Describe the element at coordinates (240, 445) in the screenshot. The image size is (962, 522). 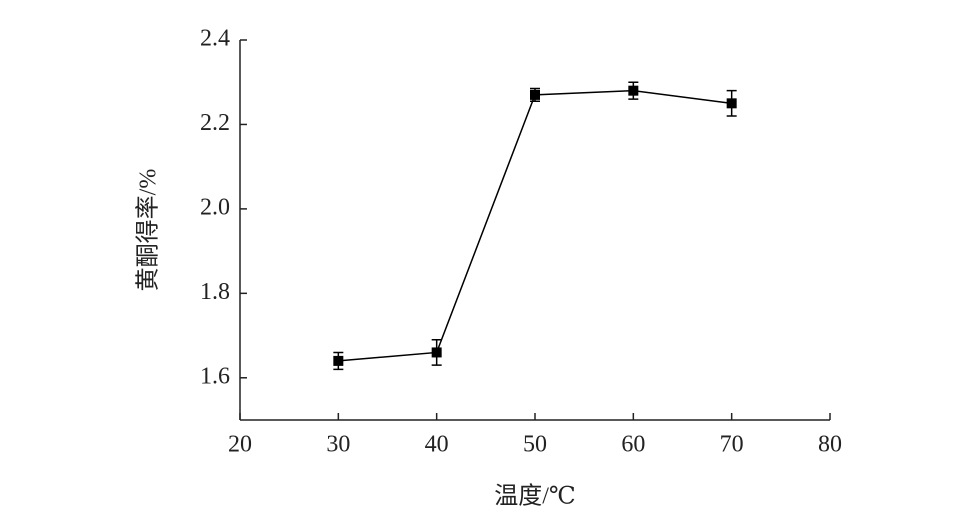
I see `x-tick-label: 20` at that location.